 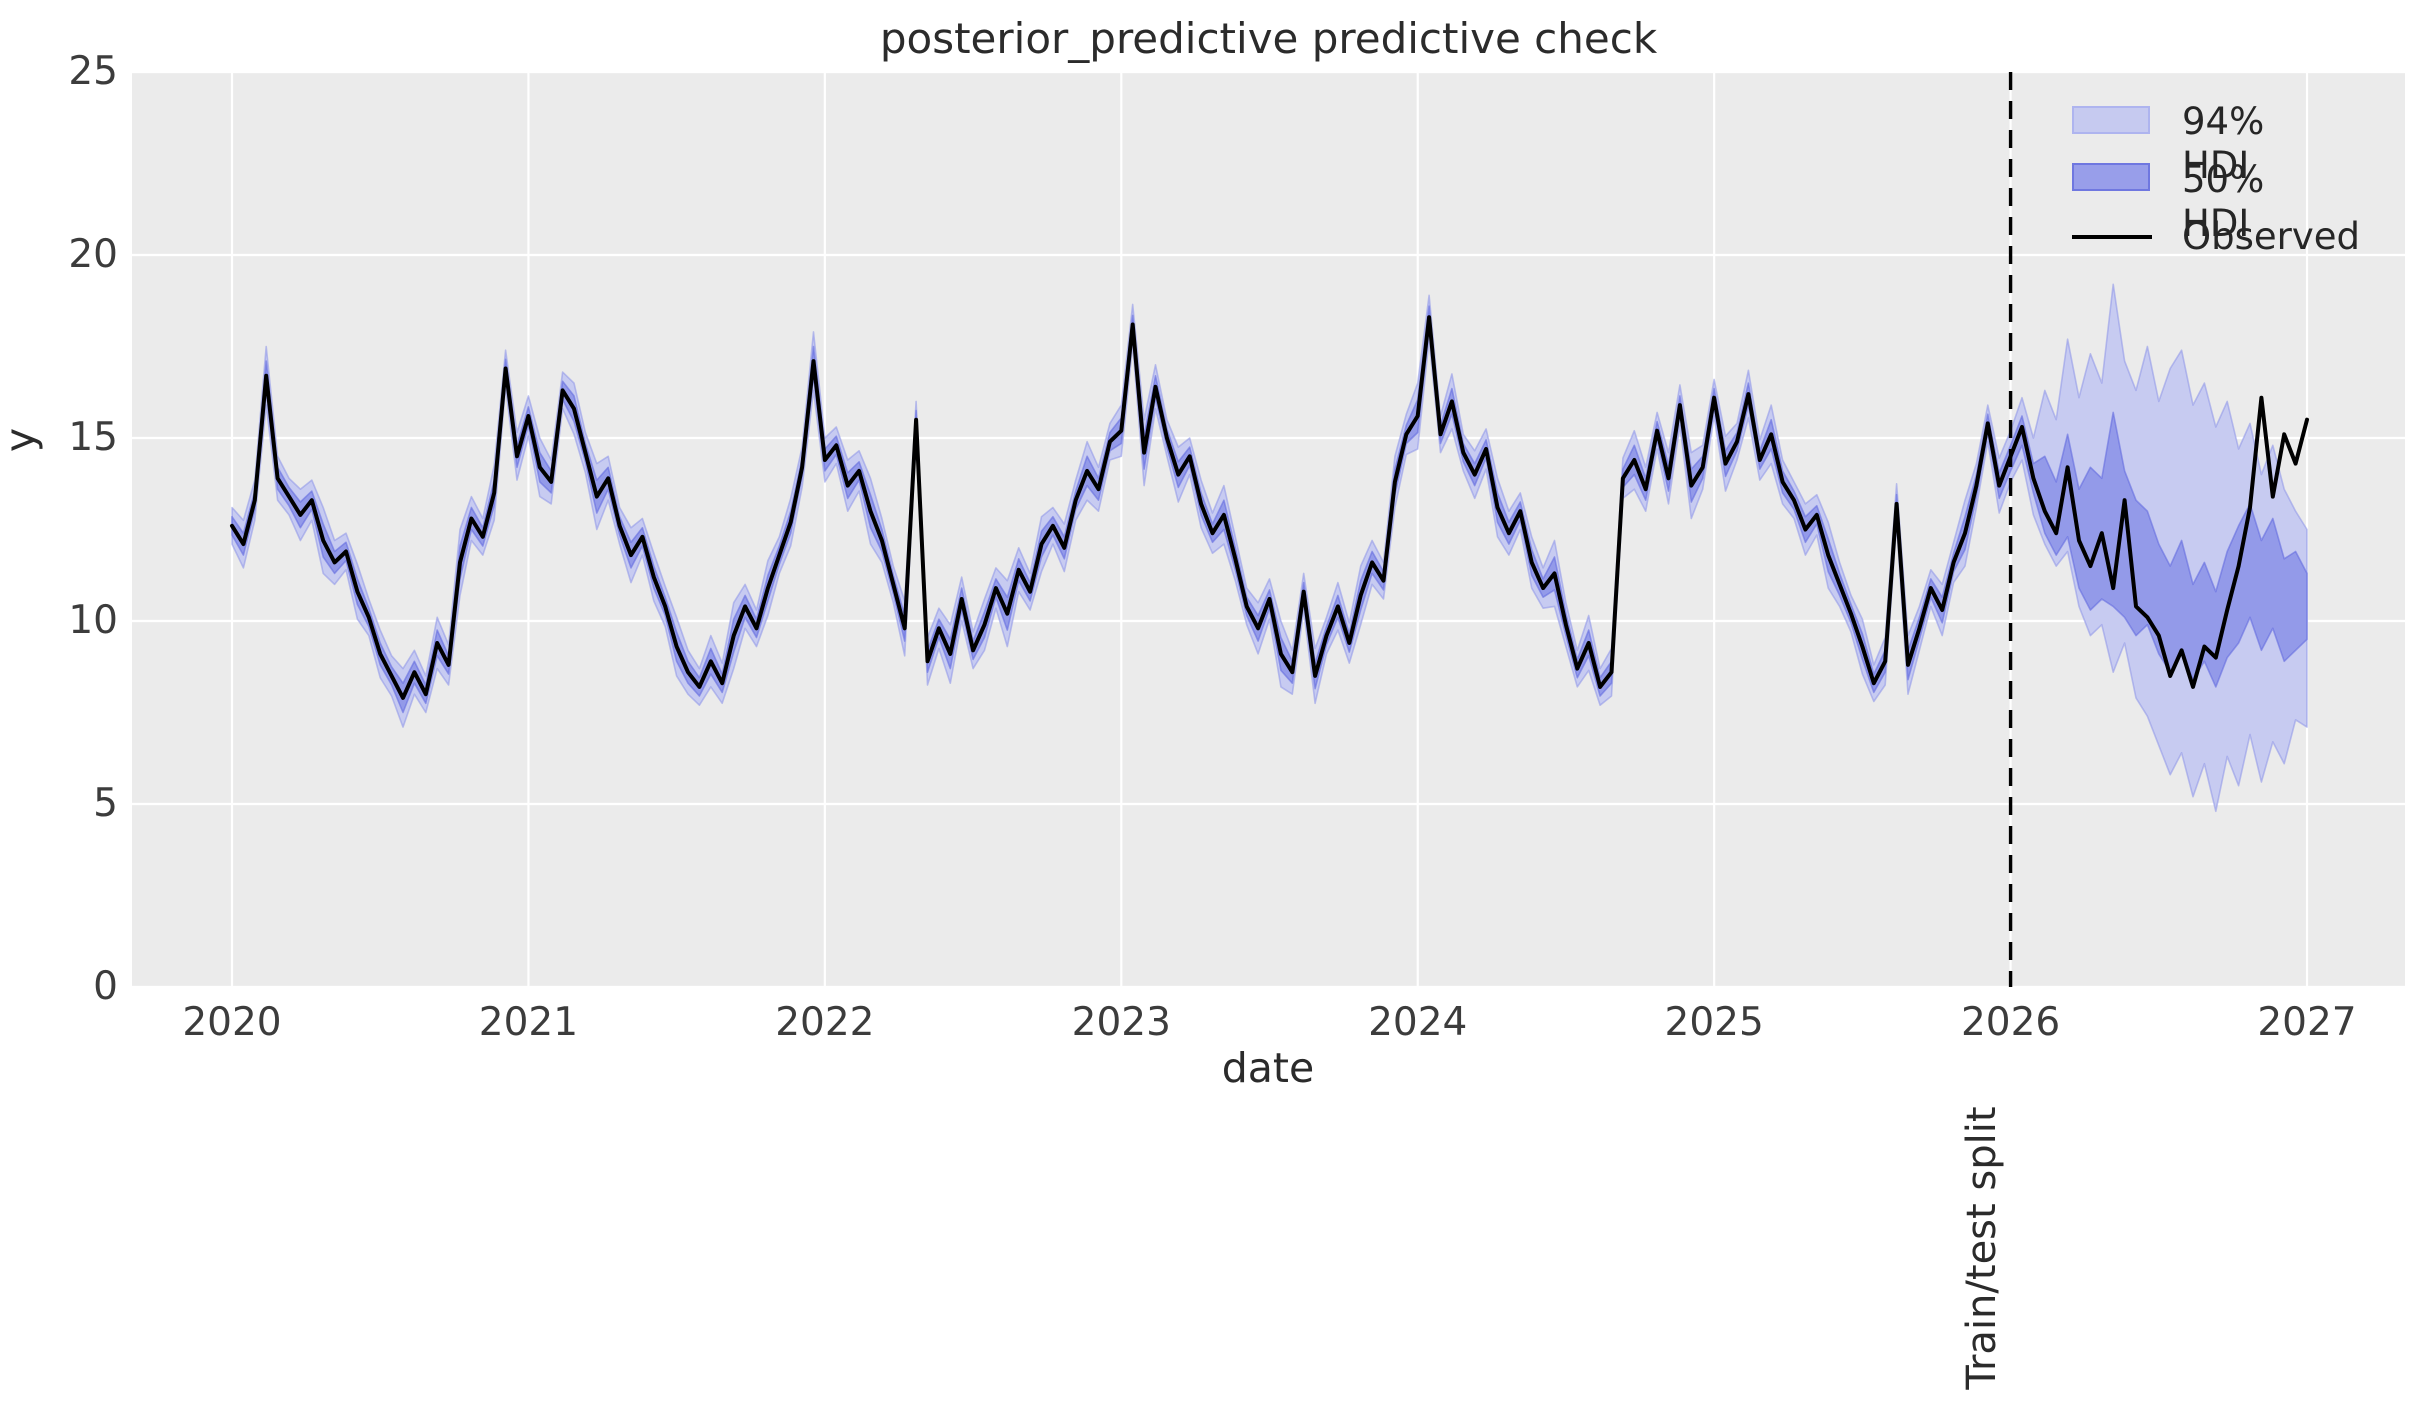 What do you see at coordinates (528, 1022) in the screenshot?
I see `x-tick-label: 2021` at bounding box center [528, 1022].